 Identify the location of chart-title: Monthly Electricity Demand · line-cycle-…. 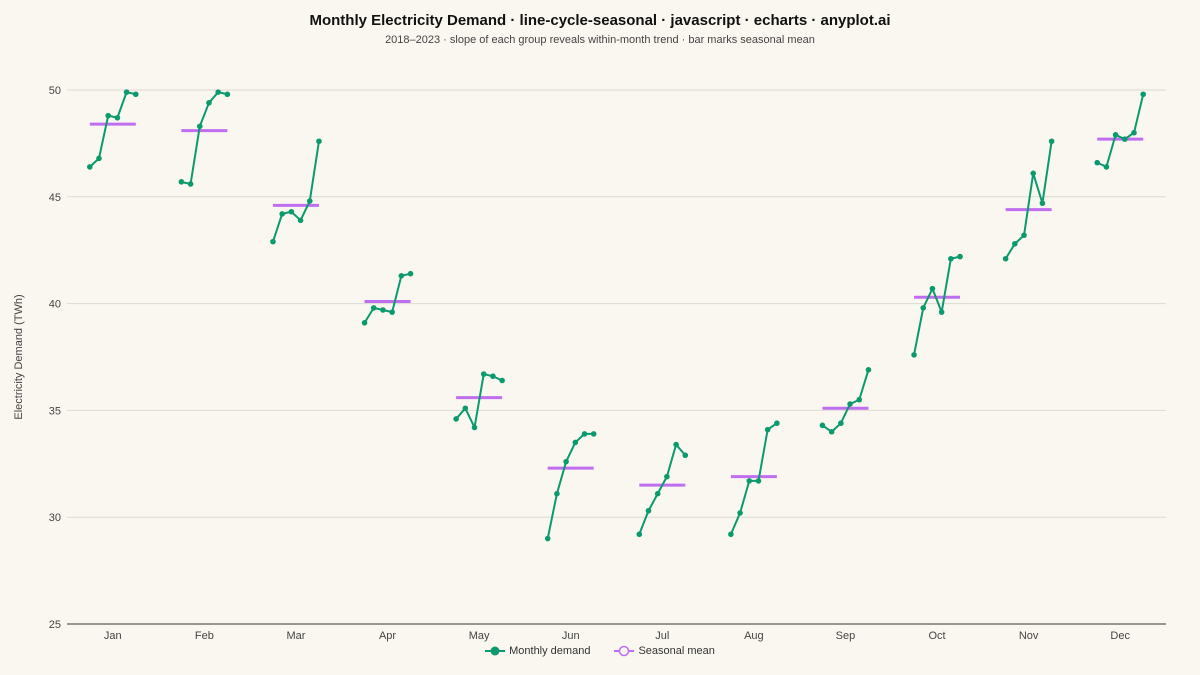
(600, 20).